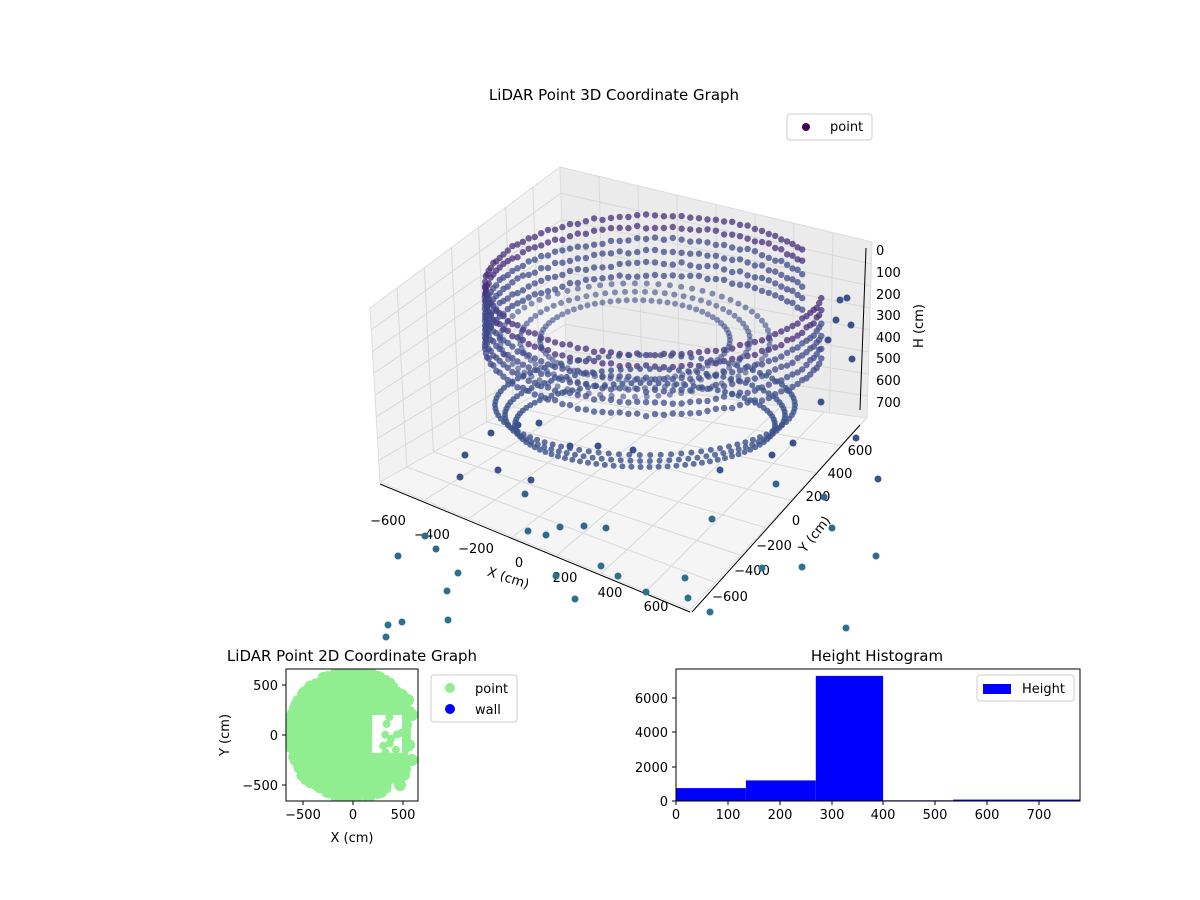 The image size is (1200, 900). What do you see at coordinates (476, 549) in the screenshot?
I see `x-tick-label: −200` at bounding box center [476, 549].